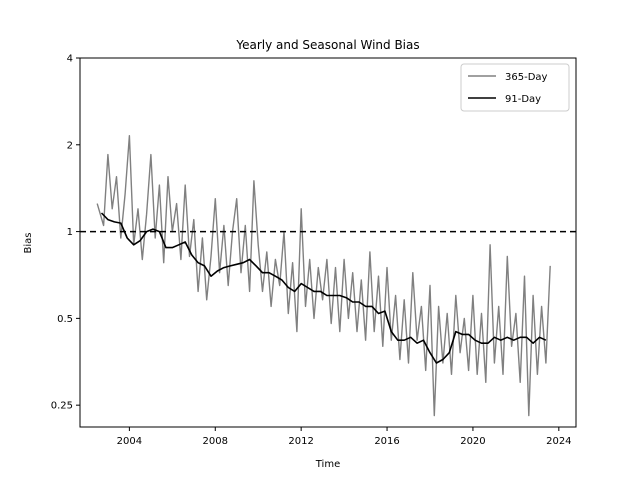 Image resolution: width=640 pixels, height=480 pixels. I want to click on y-axis: 0.25 0.5 1 2 4, so click(65, 233).